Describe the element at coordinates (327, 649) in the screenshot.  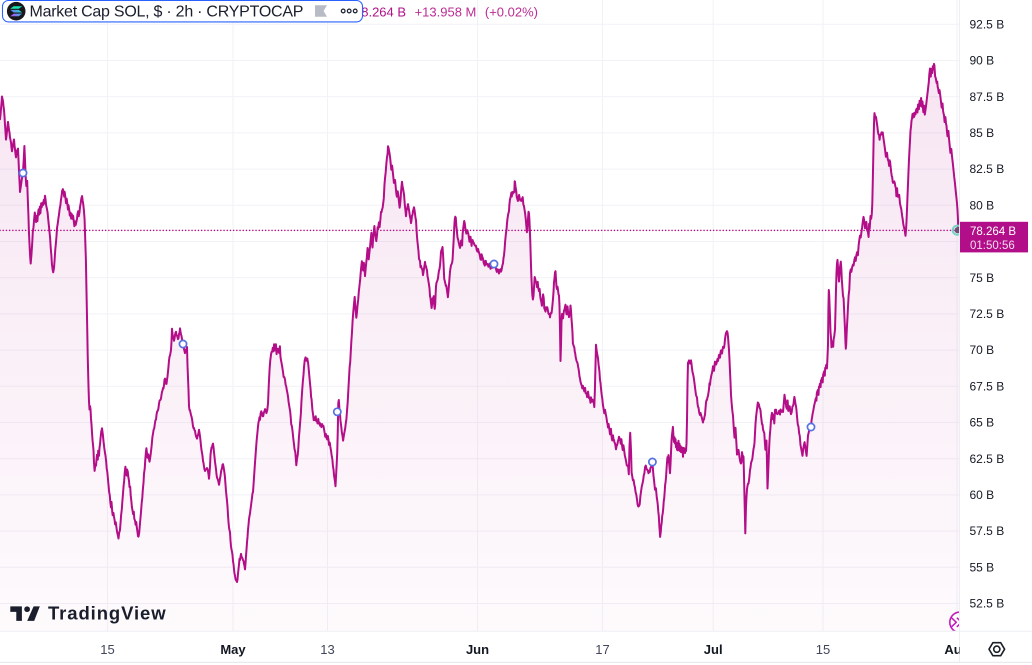
I see `svg-text: 13` at that location.